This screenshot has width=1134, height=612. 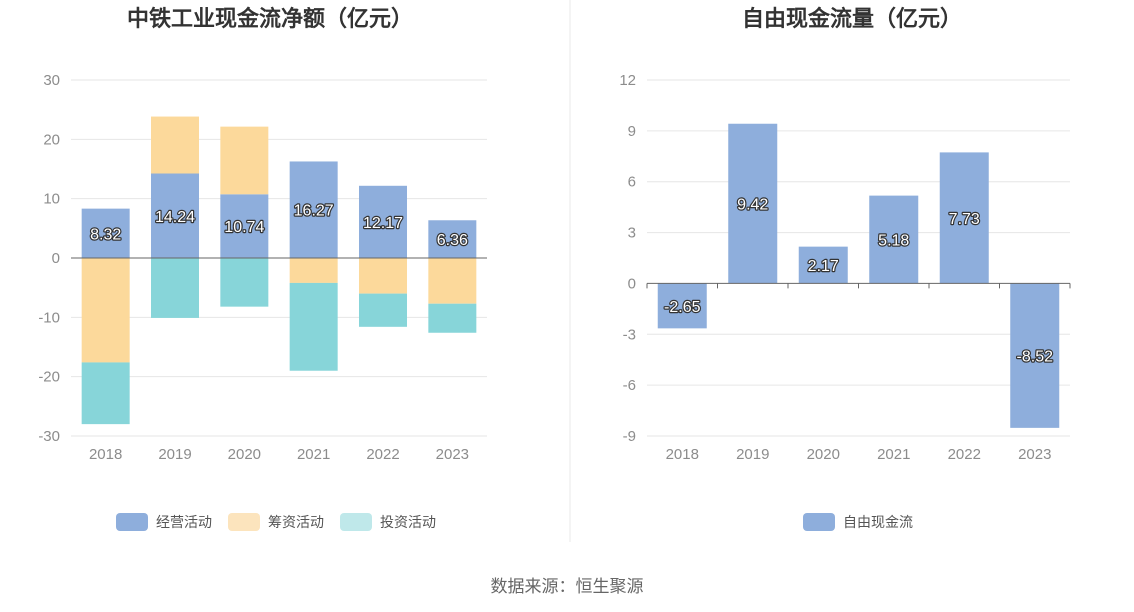 What do you see at coordinates (408, 522) in the screenshot?
I see `left-legend-label: 投资活动` at bounding box center [408, 522].